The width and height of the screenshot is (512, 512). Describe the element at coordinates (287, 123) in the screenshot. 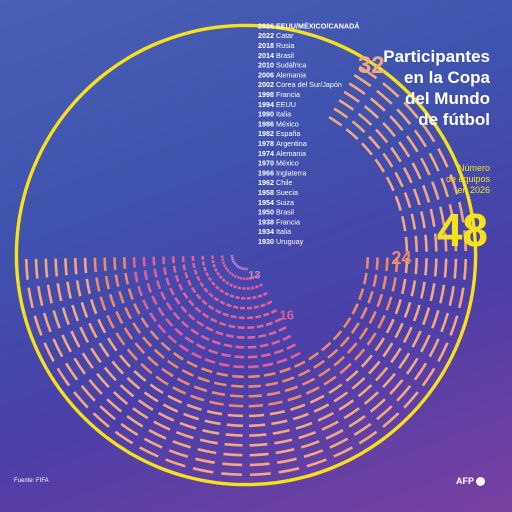

I see `host-label-1986: México` at that location.